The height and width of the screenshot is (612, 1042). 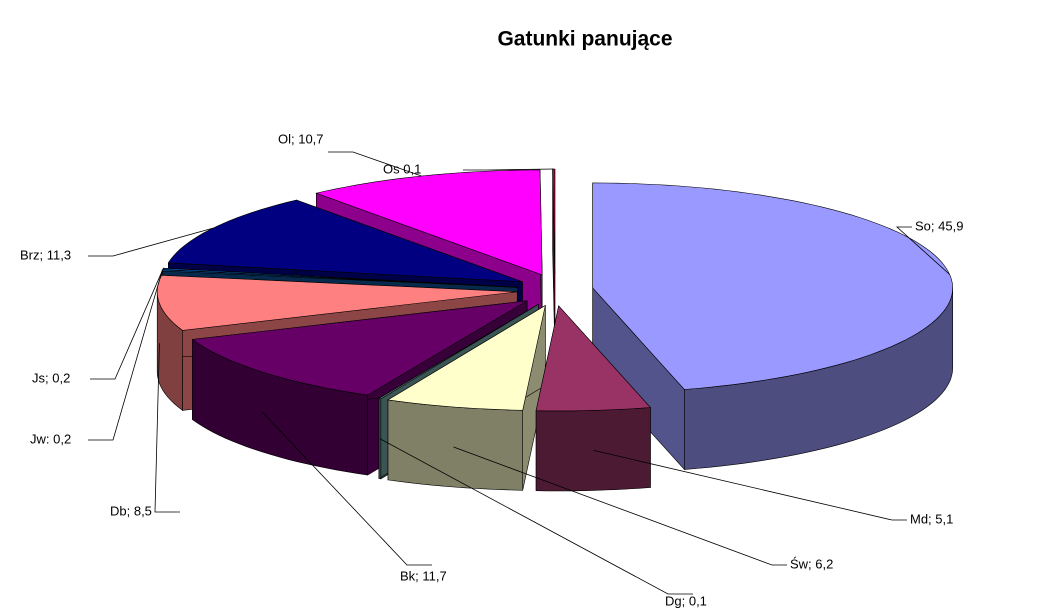 What do you see at coordinates (686, 600) in the screenshot?
I see `data-label: Dg; 0,1` at bounding box center [686, 600].